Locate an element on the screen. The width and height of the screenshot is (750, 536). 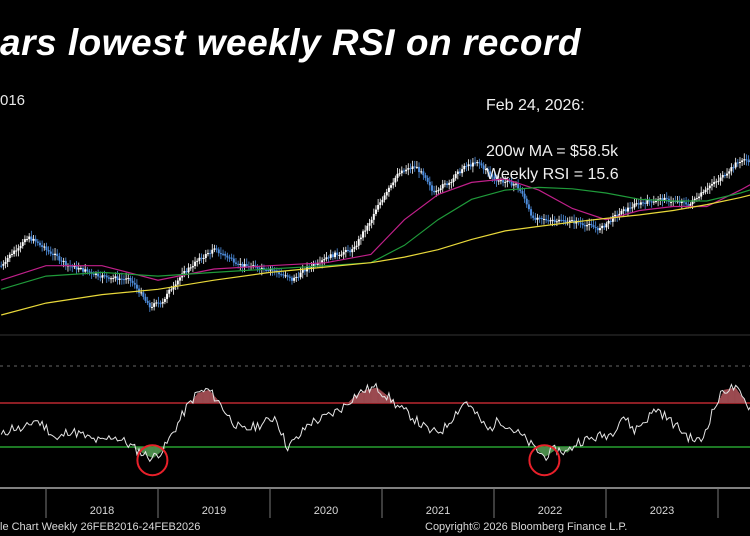
x-axis-tick-label: 2022 is located at coordinates (550, 511).